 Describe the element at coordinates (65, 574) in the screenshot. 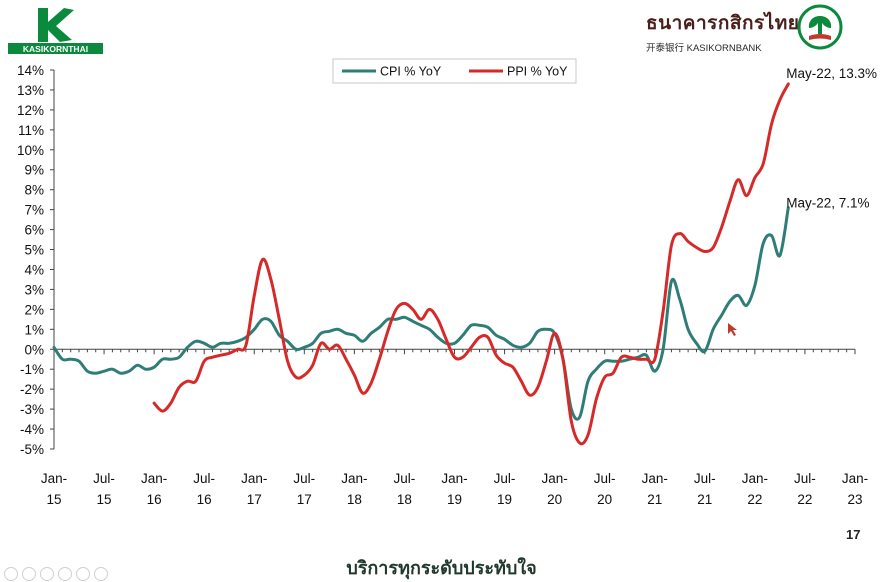

I see `toolbar-slides-icon` at that location.